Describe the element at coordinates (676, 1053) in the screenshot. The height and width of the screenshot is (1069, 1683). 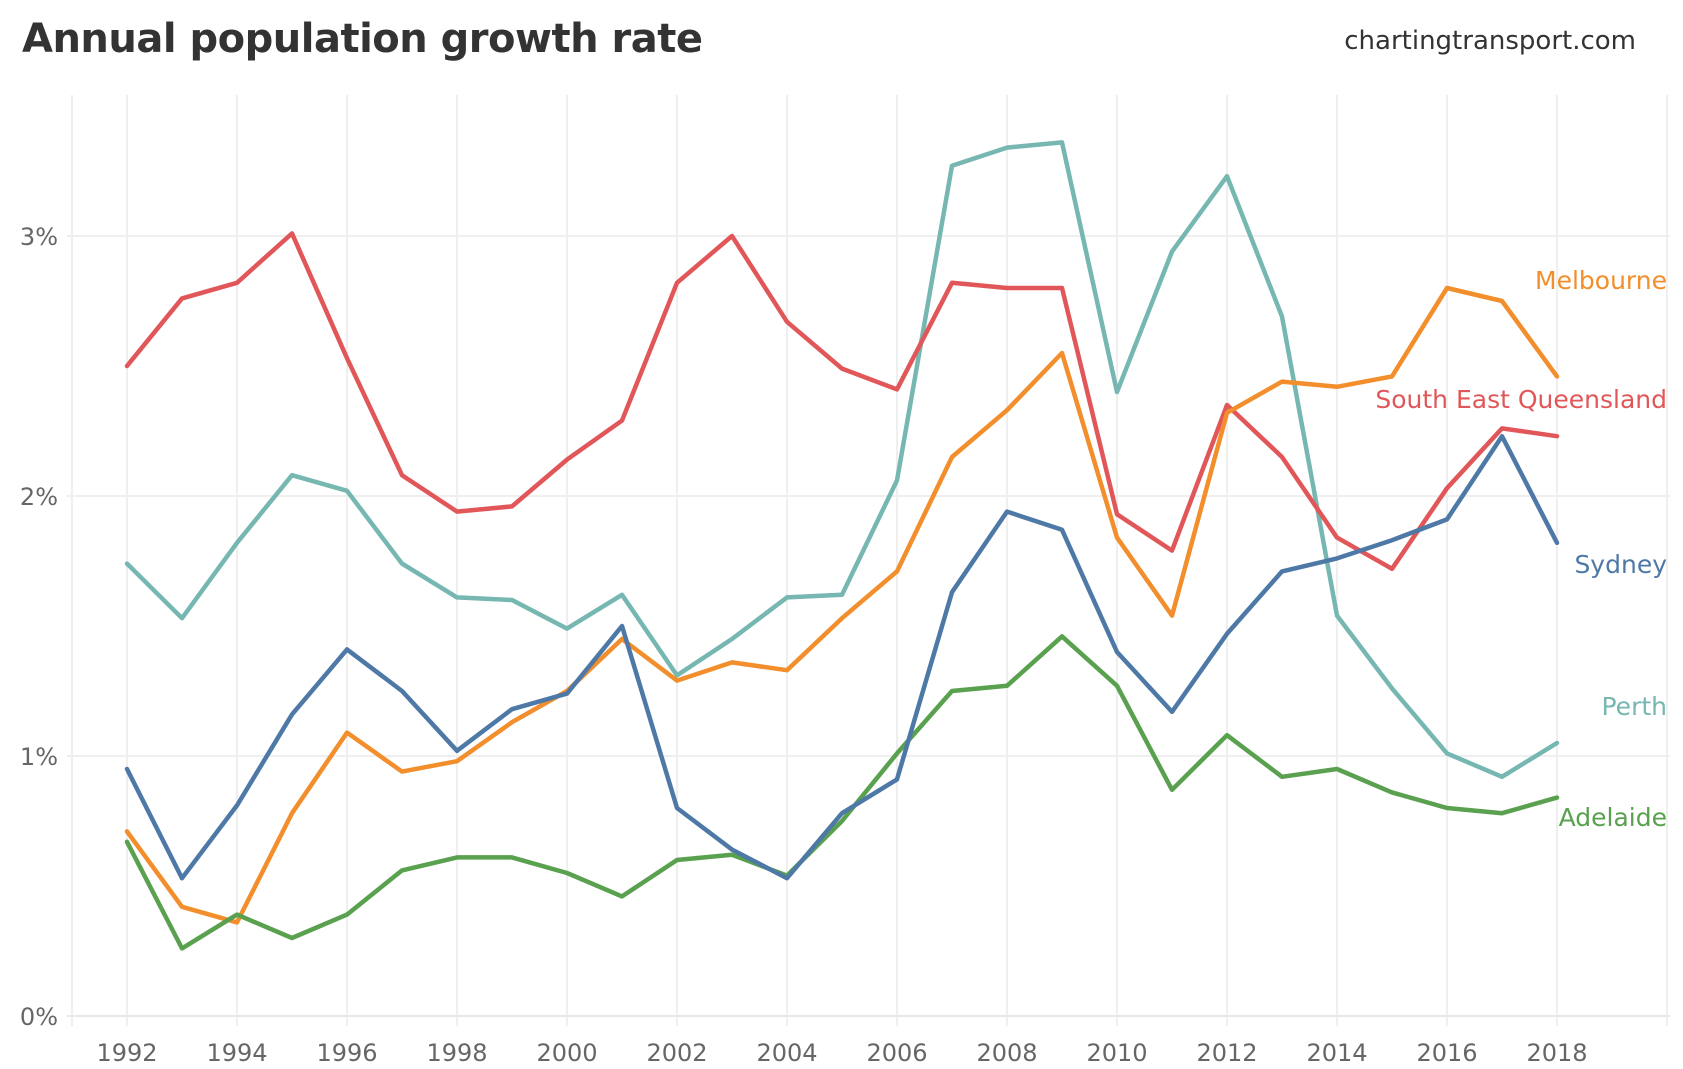
I see `x-tick-label: 2002` at that location.